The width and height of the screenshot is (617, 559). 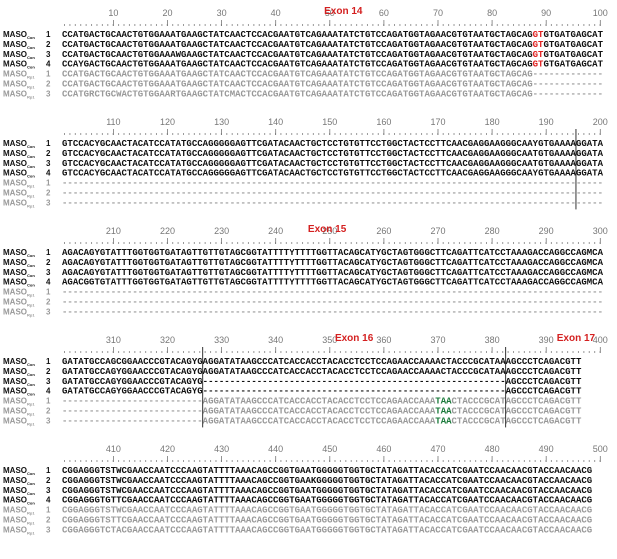 What do you see at coordinates (329, 122) in the screenshot?
I see `ruler-number: 150` at bounding box center [329, 122].